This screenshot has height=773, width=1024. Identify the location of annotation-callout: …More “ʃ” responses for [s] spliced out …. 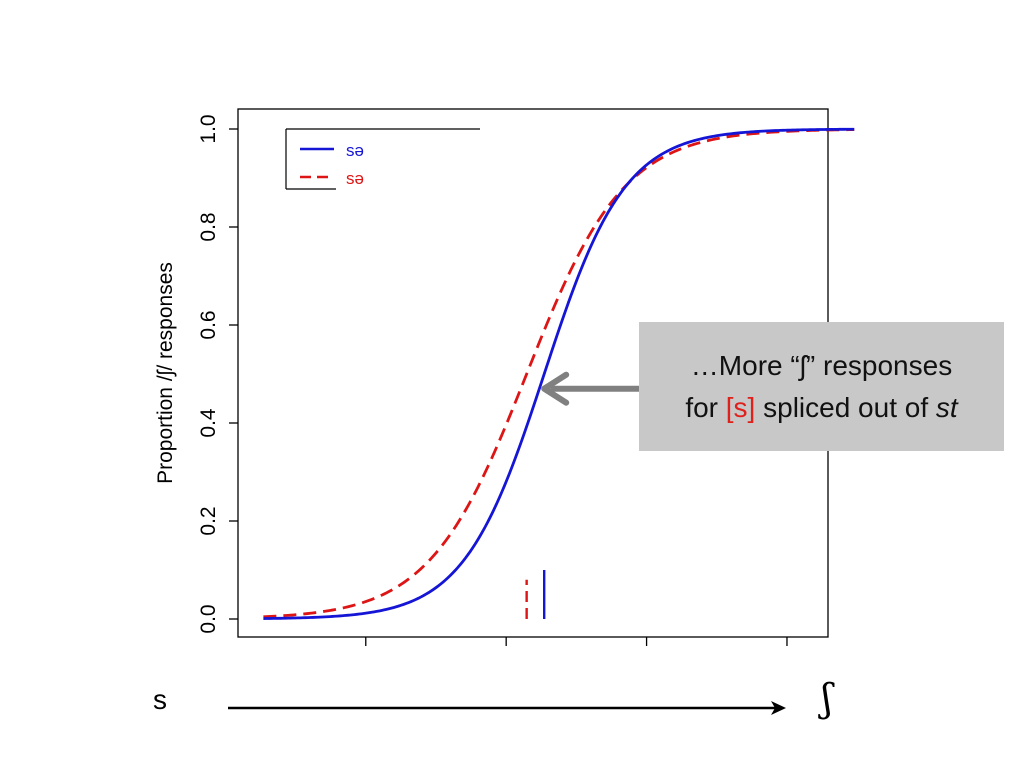
(821, 386).